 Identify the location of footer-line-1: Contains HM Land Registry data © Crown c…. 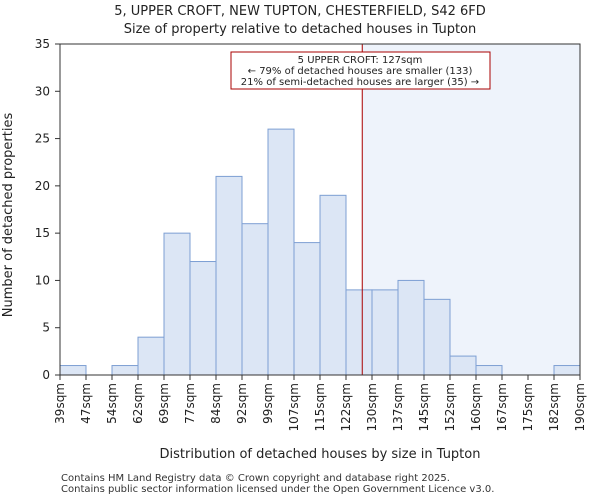
(255, 478).